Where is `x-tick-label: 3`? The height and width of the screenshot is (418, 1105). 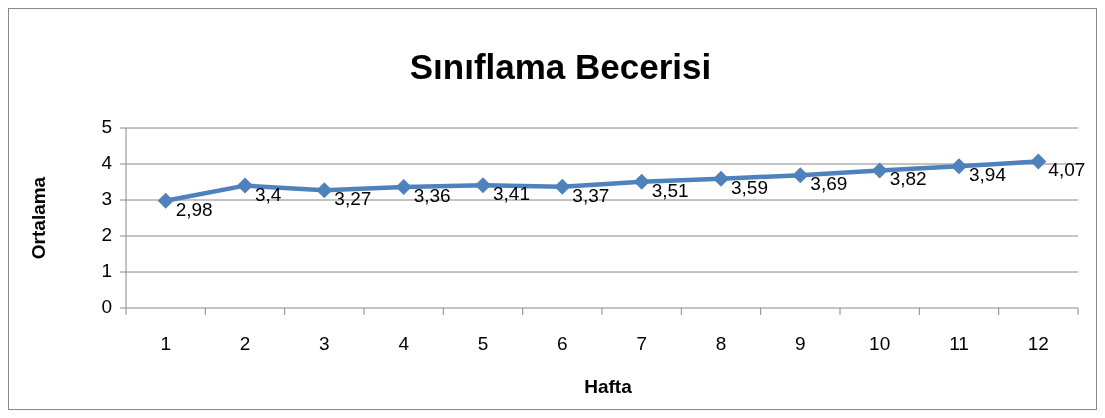
x-tick-label: 3 is located at coordinates (324, 344).